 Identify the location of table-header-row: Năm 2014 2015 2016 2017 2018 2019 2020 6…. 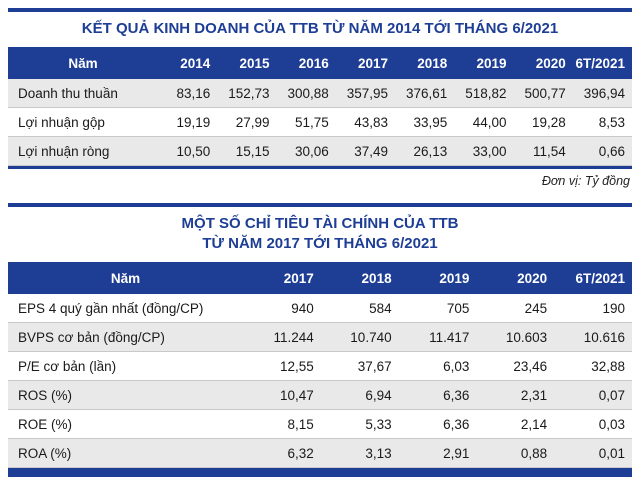
(320, 63).